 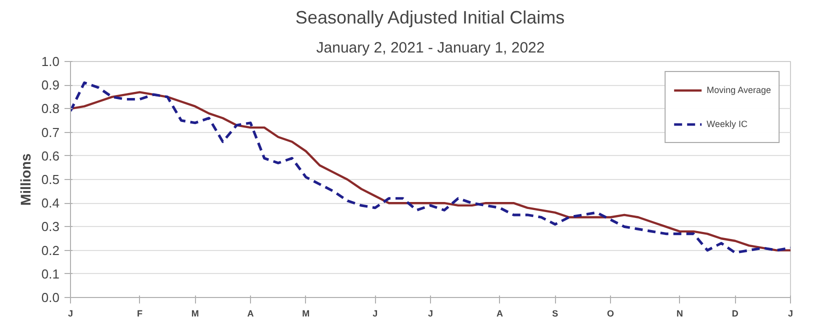 What do you see at coordinates (50, 85) in the screenshot?
I see `y-tick-label: 0.9` at bounding box center [50, 85].